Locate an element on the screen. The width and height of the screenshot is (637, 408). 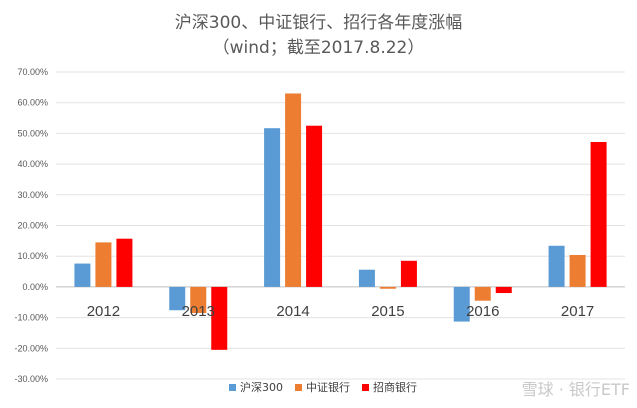
legend-label: 中证银行 is located at coordinates (328, 387).